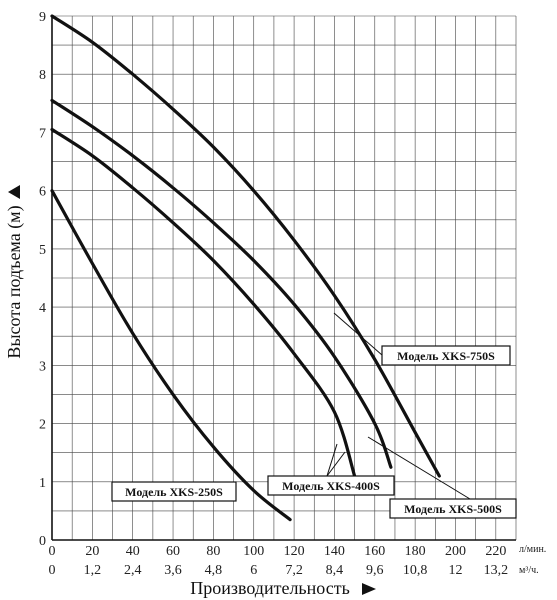 This screenshot has width=557, height=600. Describe the element at coordinates (270, 588) in the screenshot. I see `x-axis-title: Производительность` at that location.